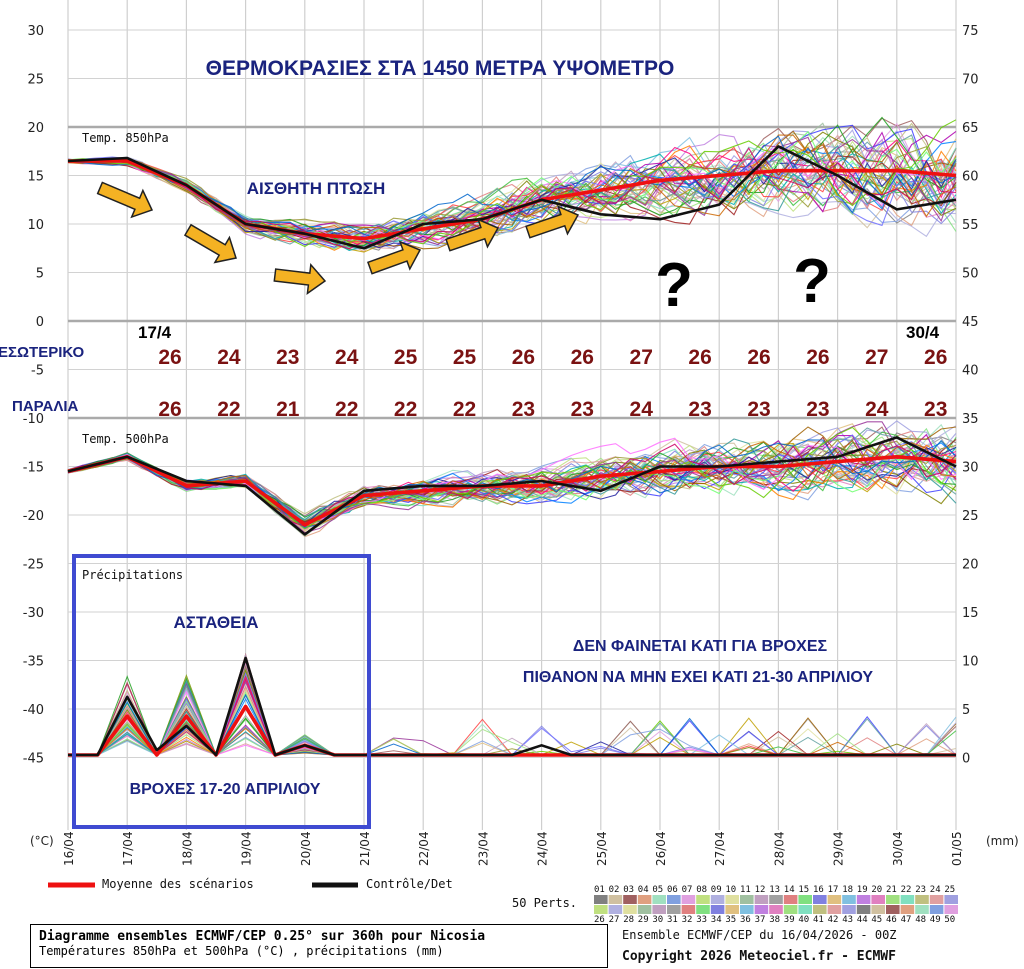 This screenshot has width=1024, height=969. Describe the element at coordinates (862, 919) in the screenshot. I see `pert-number: 44` at that location.